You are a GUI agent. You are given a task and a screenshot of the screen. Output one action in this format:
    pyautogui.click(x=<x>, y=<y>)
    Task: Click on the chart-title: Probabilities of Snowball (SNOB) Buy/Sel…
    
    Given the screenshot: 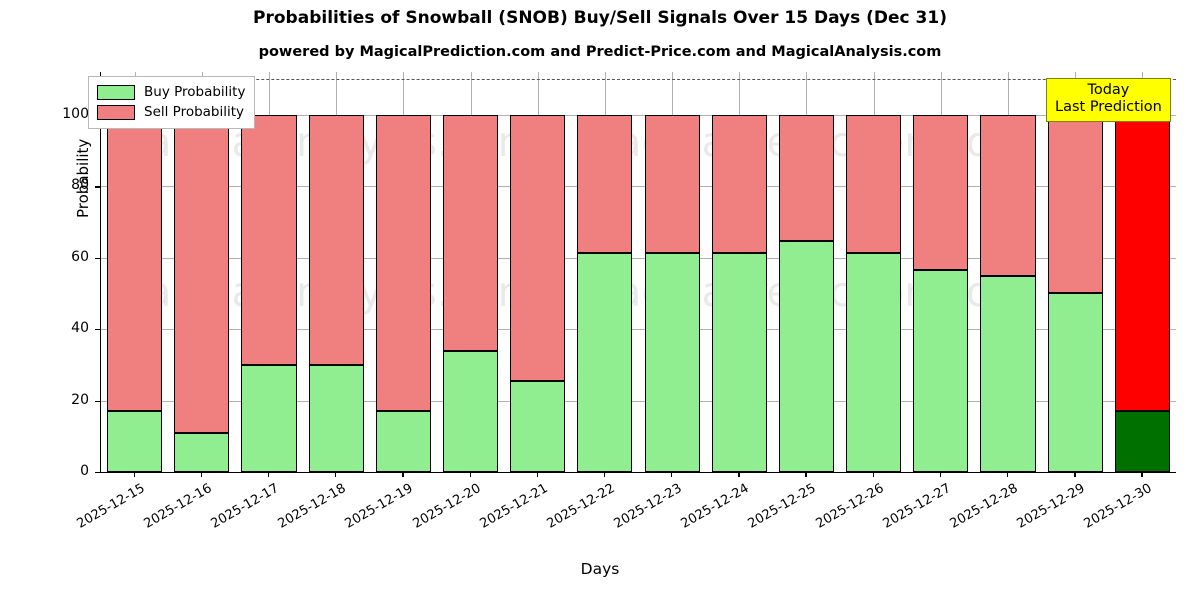 What is the action you would take?
    pyautogui.click(x=600, y=18)
    